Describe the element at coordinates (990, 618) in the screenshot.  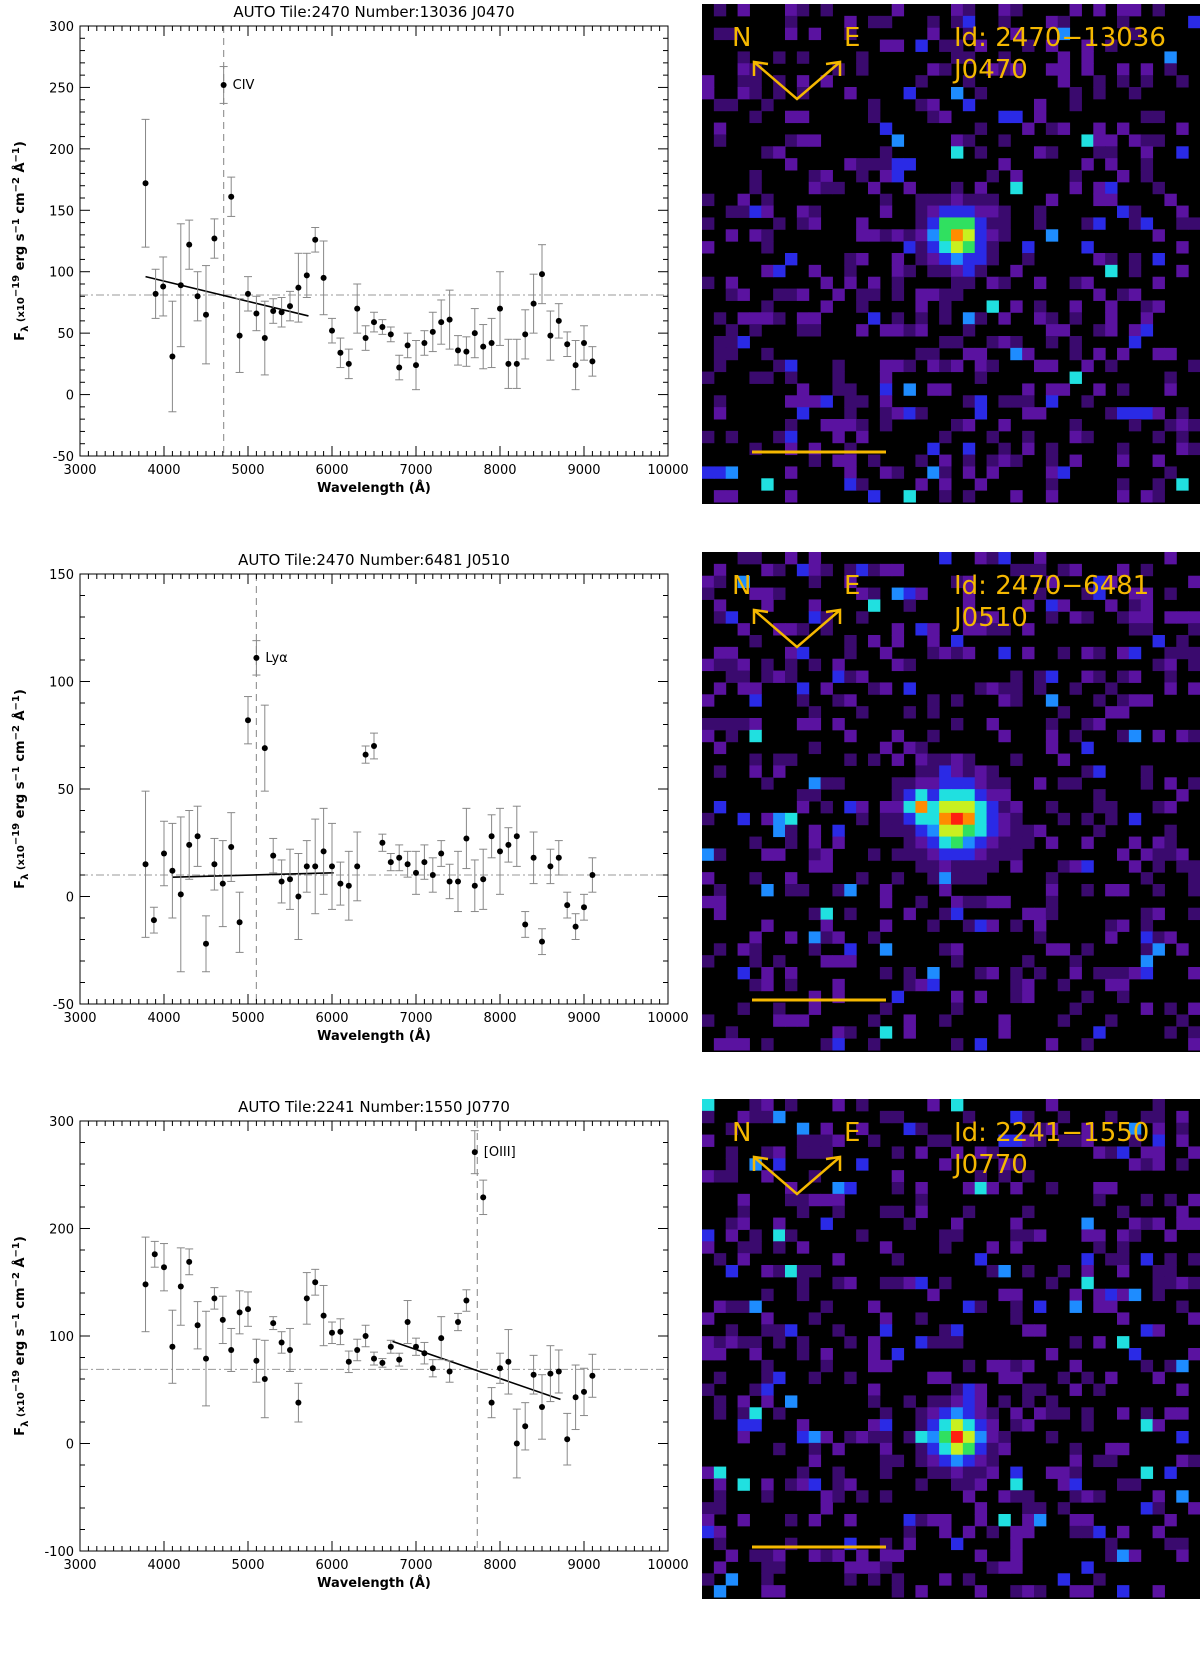
I see `filter-label: J0510` at that location.